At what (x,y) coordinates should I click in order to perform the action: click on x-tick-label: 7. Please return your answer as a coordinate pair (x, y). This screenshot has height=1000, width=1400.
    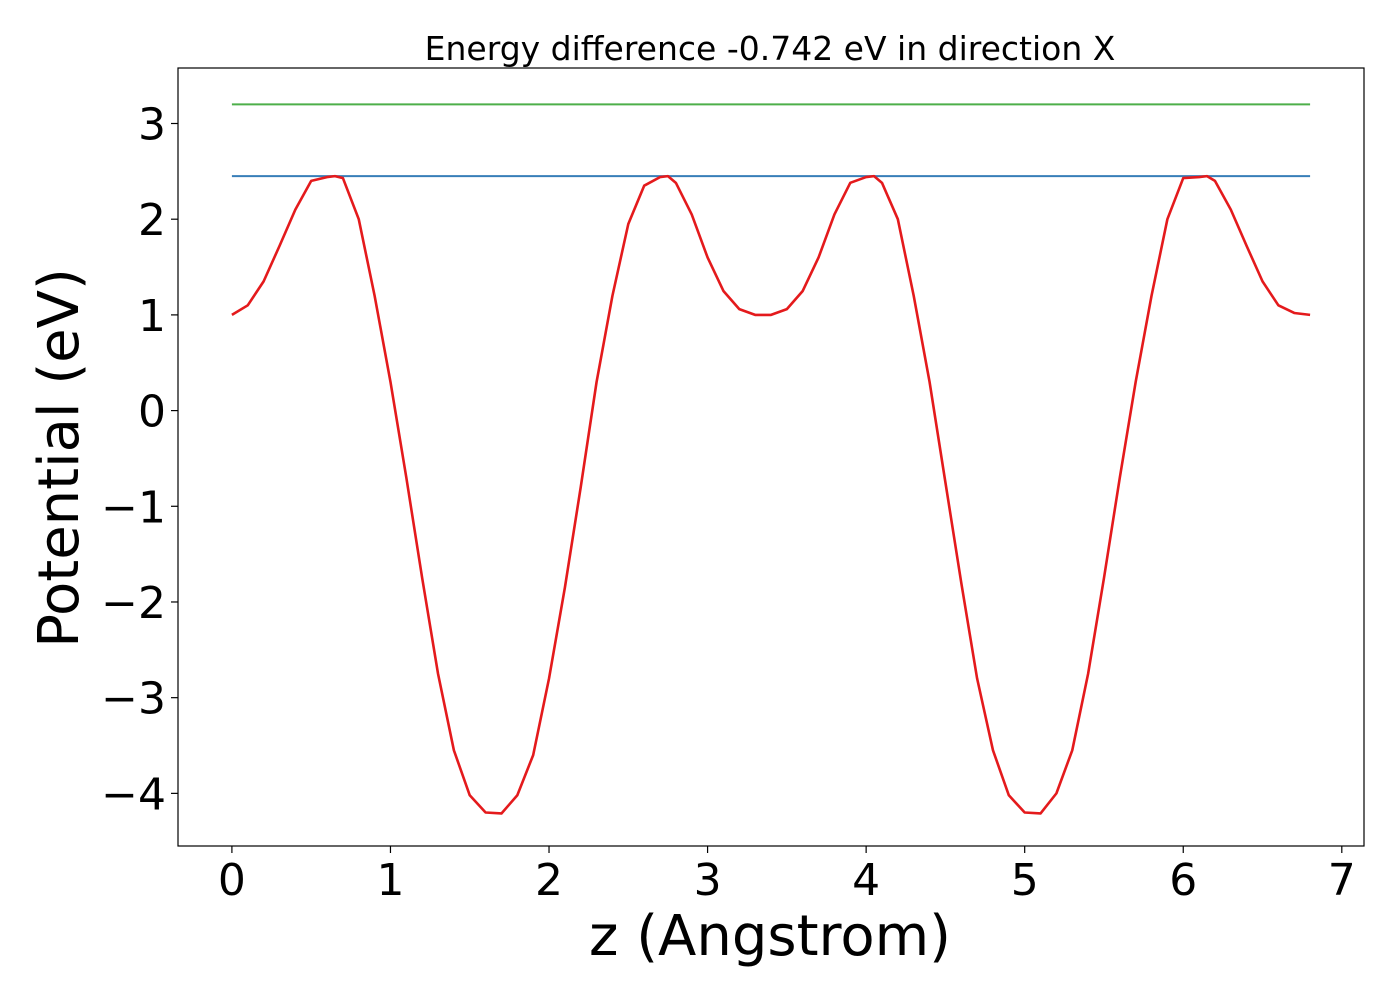
    Looking at the image, I should click on (1342, 880).